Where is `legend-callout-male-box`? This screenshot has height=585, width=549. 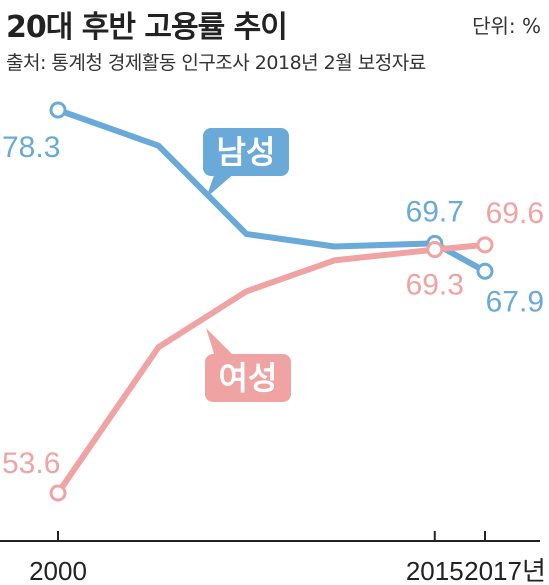 legend-callout-male-box is located at coordinates (246, 152).